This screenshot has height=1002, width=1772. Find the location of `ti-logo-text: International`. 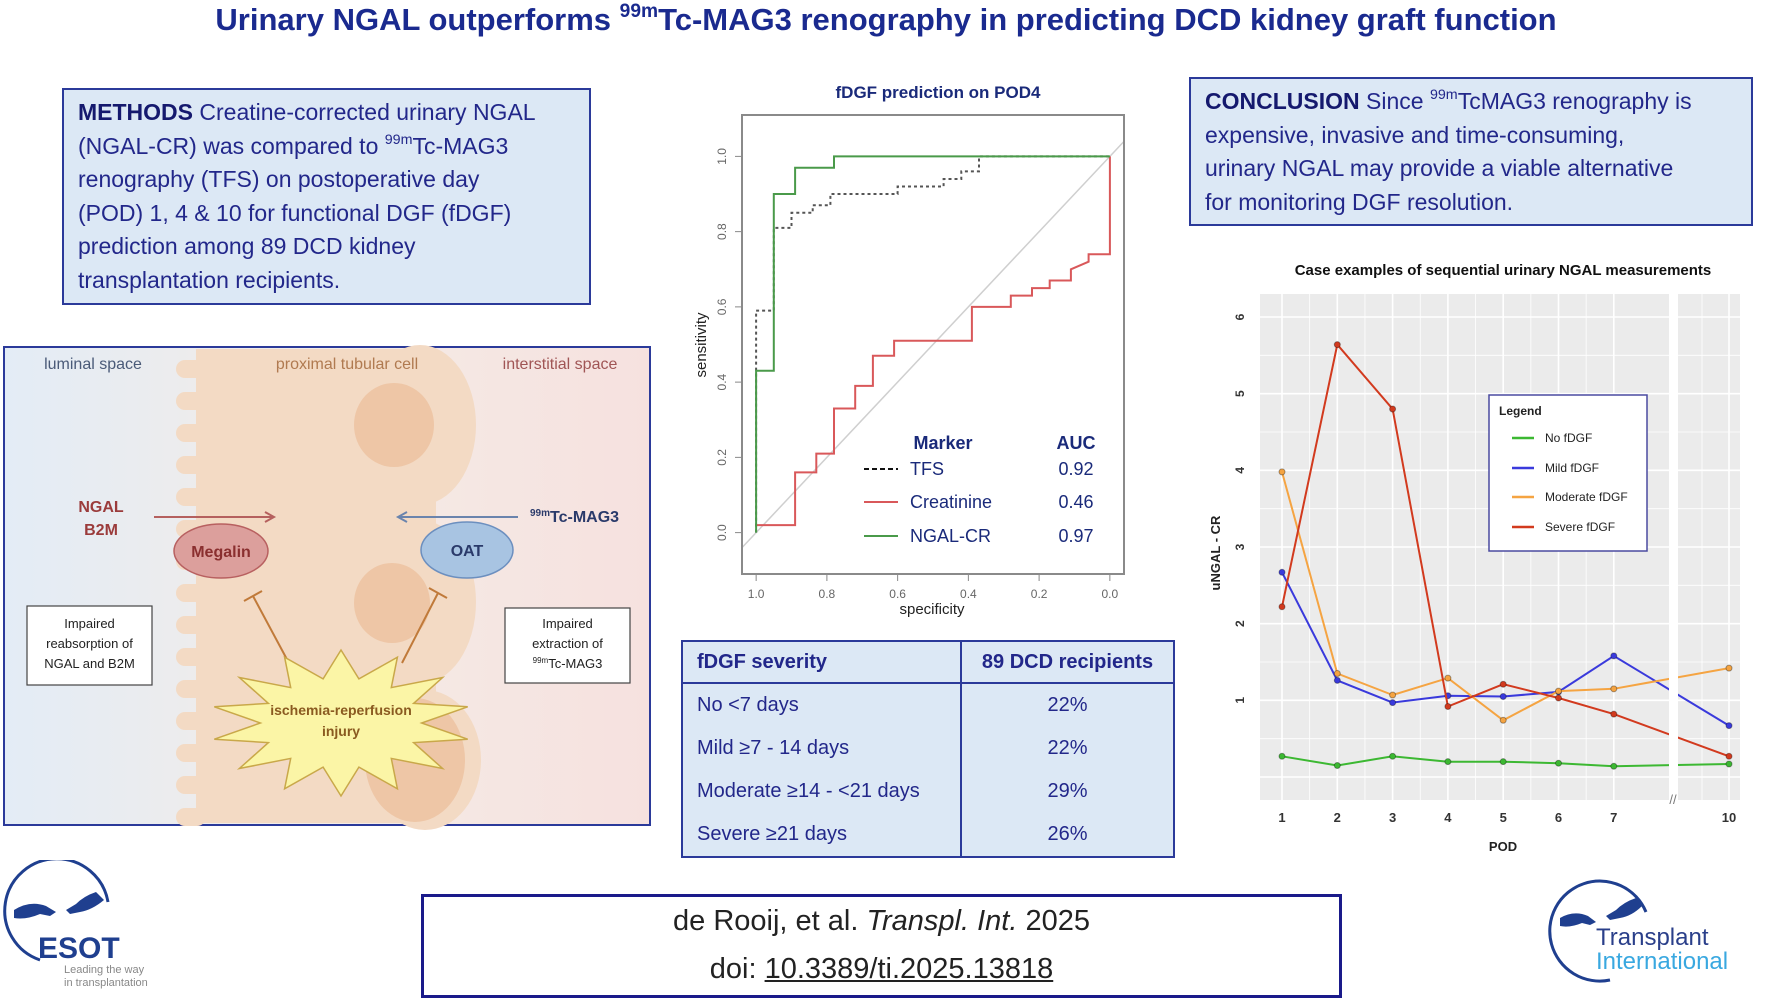

ti-logo-text: International is located at coordinates (1662, 961).